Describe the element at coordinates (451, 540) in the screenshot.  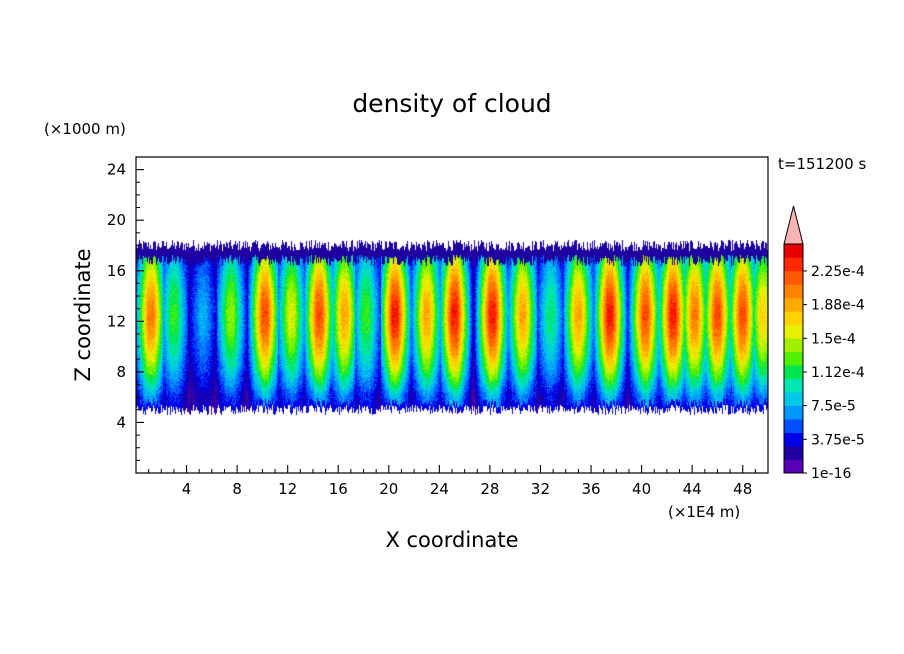
I see `x-axis-label: X coordinate` at that location.